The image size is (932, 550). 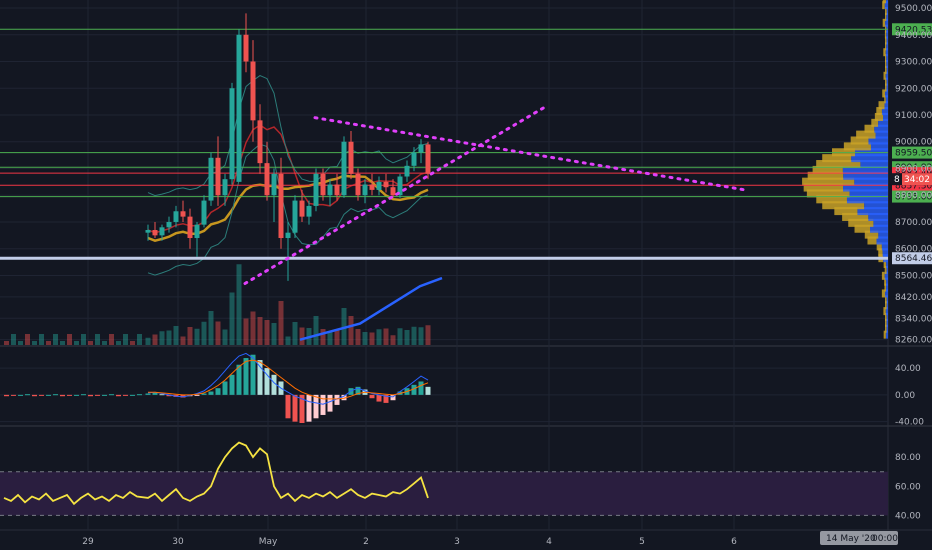 What do you see at coordinates (913, 116) in the screenshot?
I see `price-tick-label: 9100.00` at bounding box center [913, 116].